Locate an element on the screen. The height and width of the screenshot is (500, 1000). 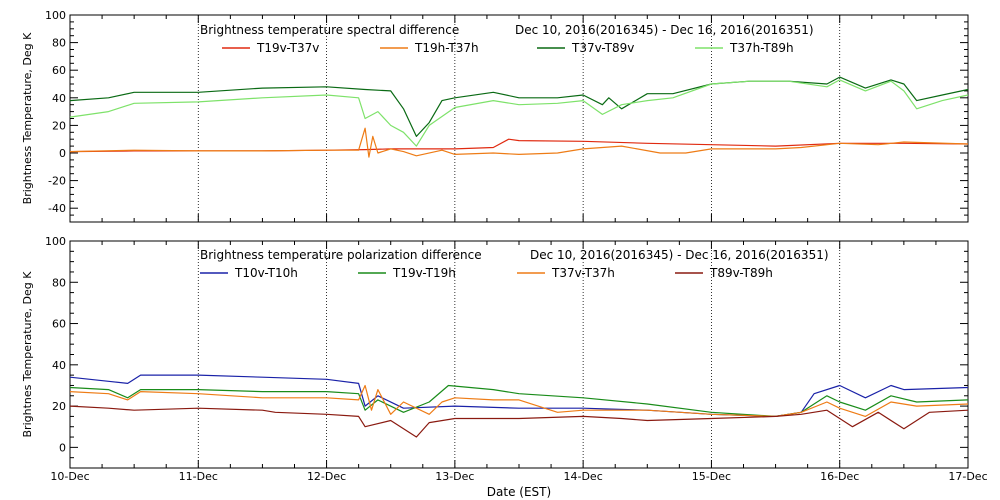
y-tick-label: -20 is located at coordinates (57, 181).